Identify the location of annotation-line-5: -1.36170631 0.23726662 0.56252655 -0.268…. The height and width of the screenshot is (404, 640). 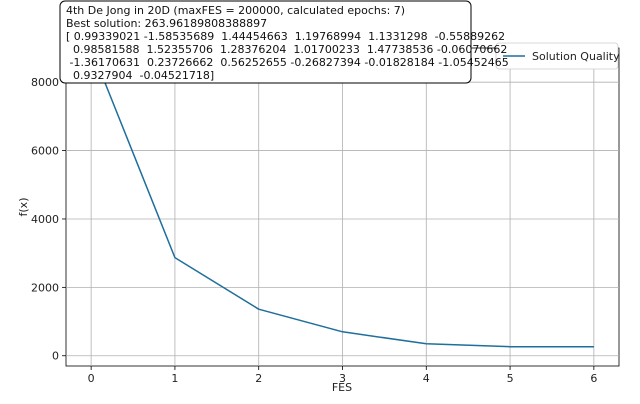
(287, 62).